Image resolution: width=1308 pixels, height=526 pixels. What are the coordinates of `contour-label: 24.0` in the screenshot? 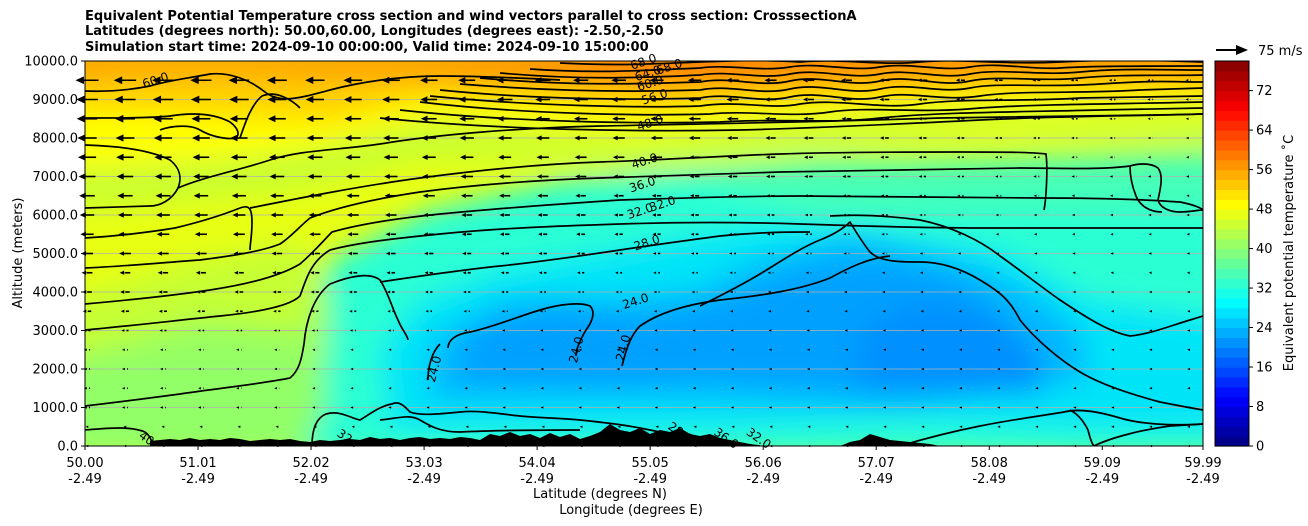 It's located at (623, 347).